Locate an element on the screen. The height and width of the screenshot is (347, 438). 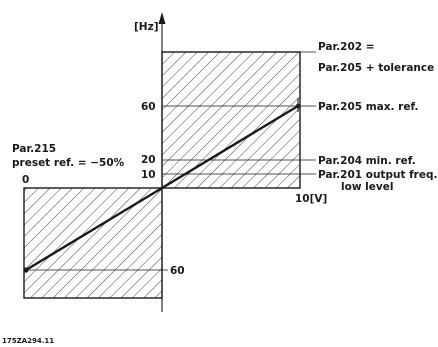
x-zero-label: 0 is located at coordinates (25, 180).